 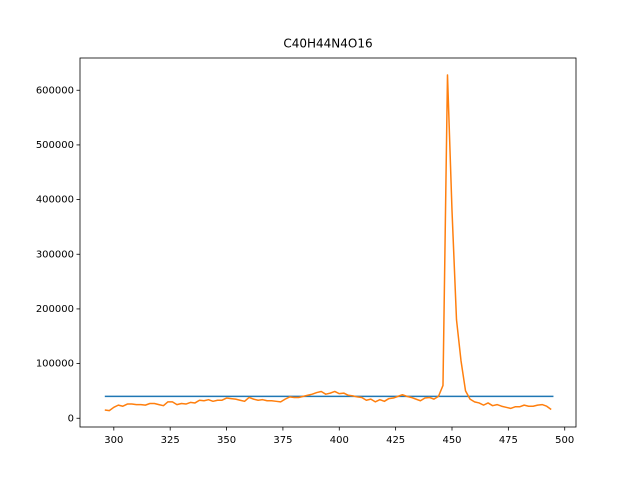 What do you see at coordinates (55, 364) in the screenshot?
I see `y-tick-label: 100000` at bounding box center [55, 364].